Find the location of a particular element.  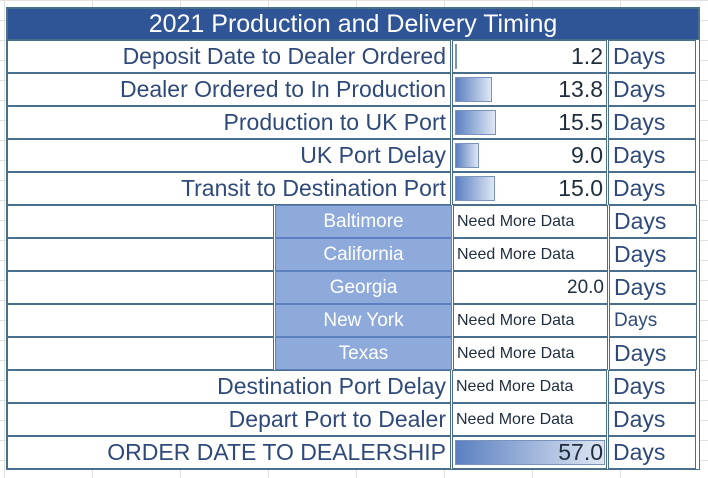

table-row: UK Port Delay 9.0 Days is located at coordinates (353, 155).